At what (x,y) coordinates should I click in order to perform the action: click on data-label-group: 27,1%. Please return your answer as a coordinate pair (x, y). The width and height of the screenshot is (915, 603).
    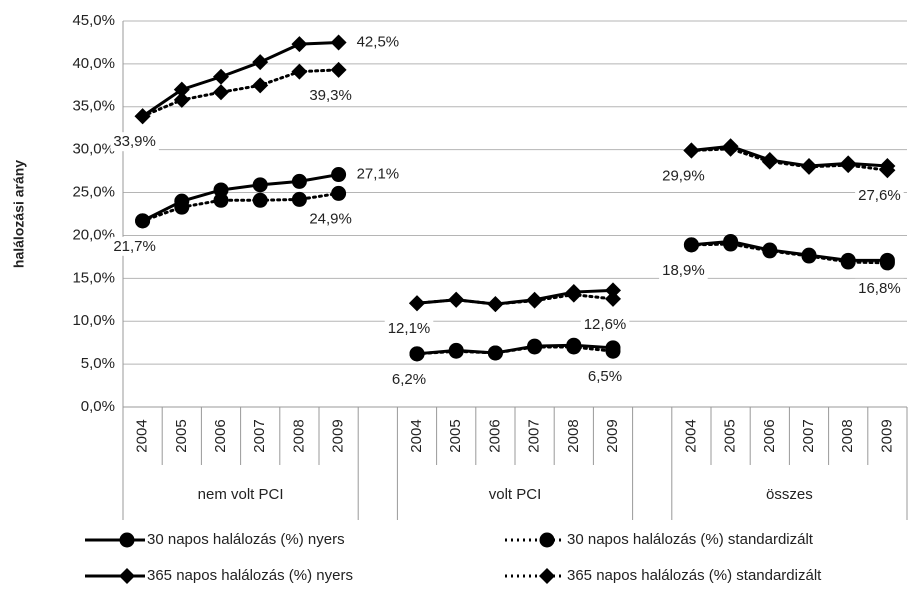
    Looking at the image, I should click on (378, 174).